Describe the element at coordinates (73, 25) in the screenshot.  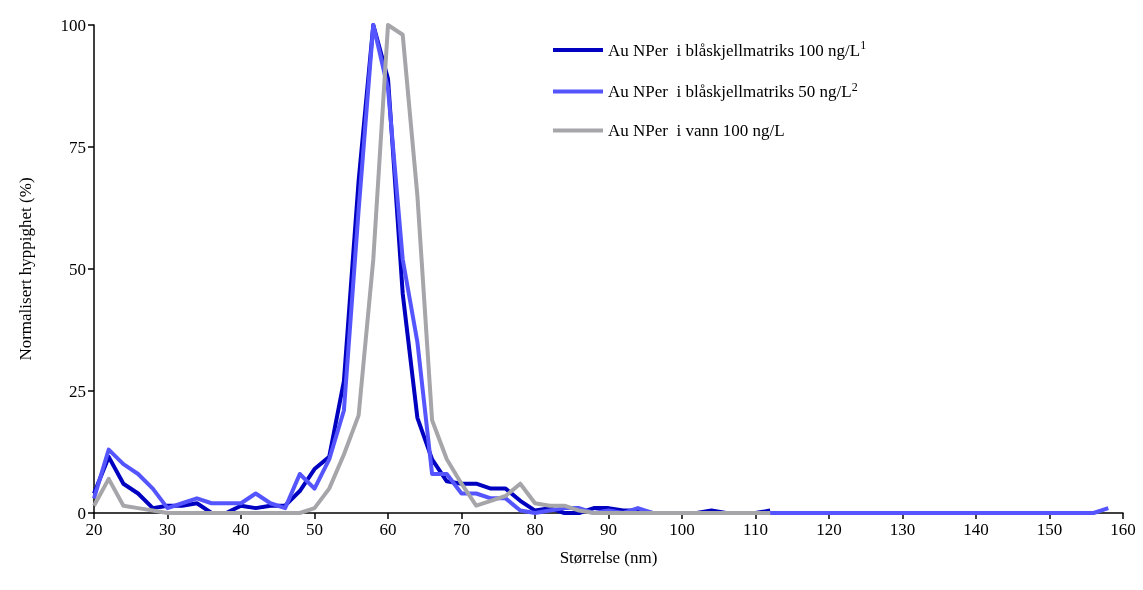
I see `y-tick-label: 100` at that location.